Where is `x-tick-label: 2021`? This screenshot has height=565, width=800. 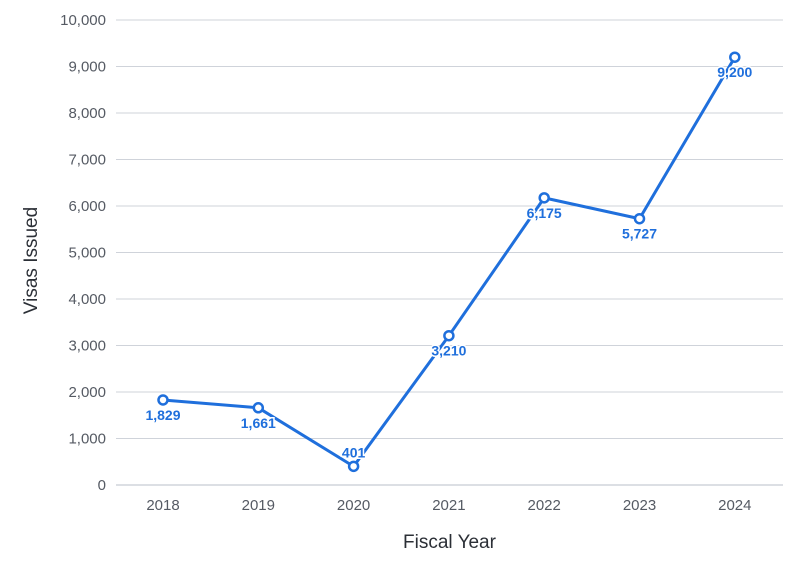 x-tick-label: 2021 is located at coordinates (448, 505).